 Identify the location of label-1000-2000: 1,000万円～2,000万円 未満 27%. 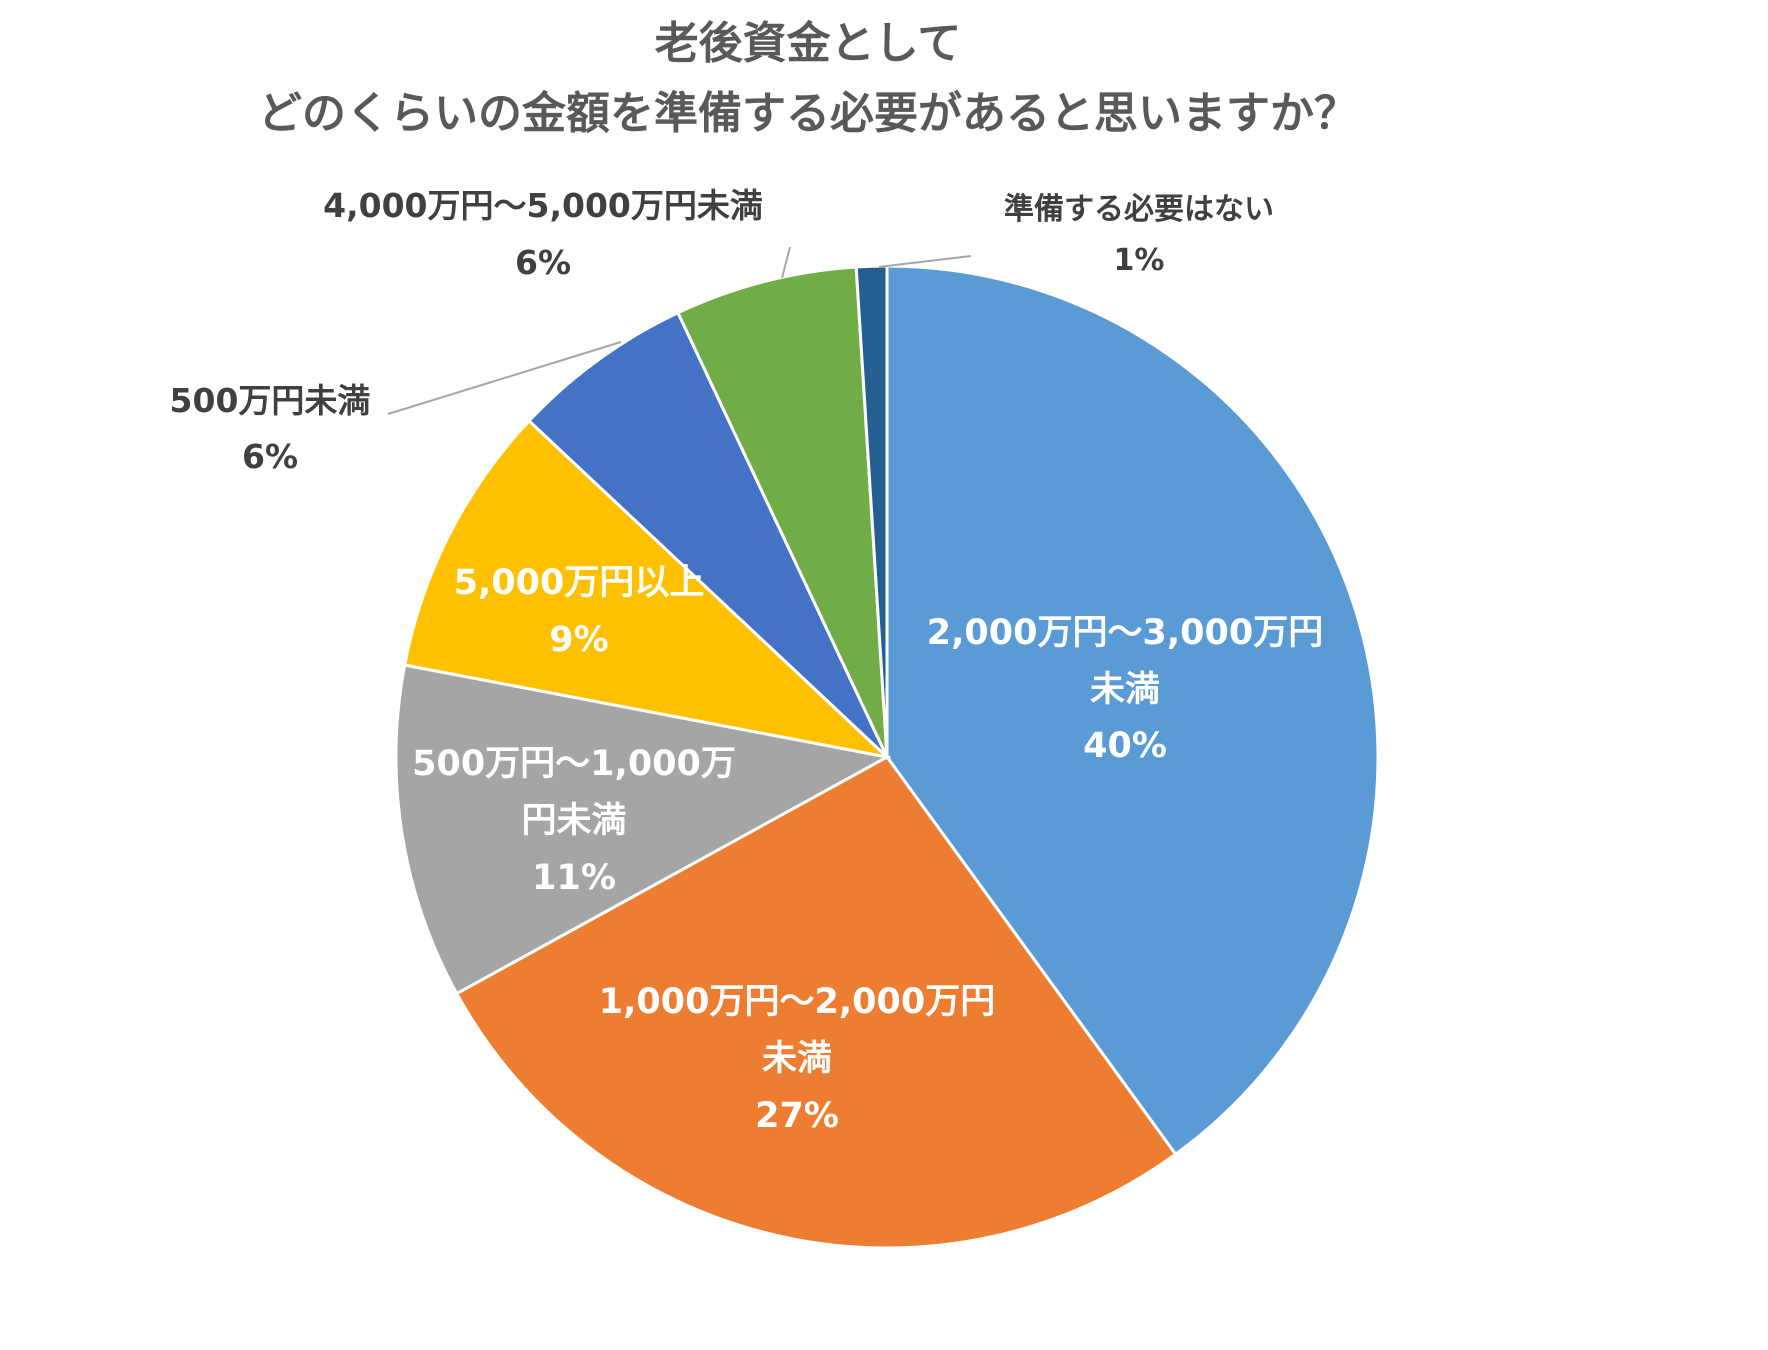
(797, 1059).